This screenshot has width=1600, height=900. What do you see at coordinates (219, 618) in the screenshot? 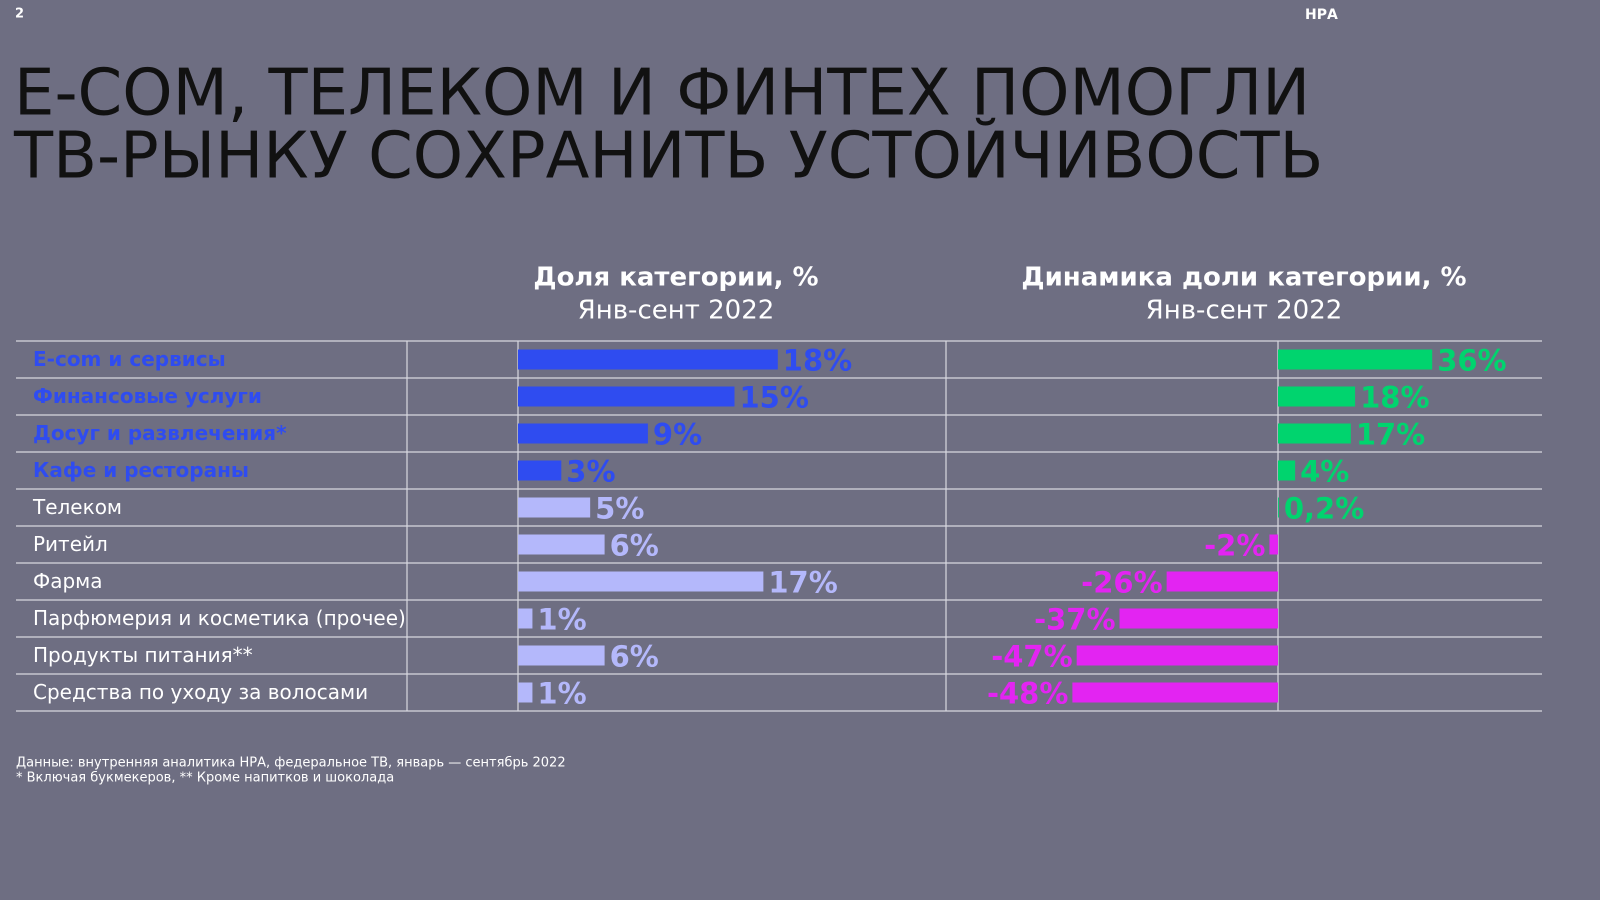
I see `category-label: Парфюмерия и косметика (прочее)` at bounding box center [219, 618].